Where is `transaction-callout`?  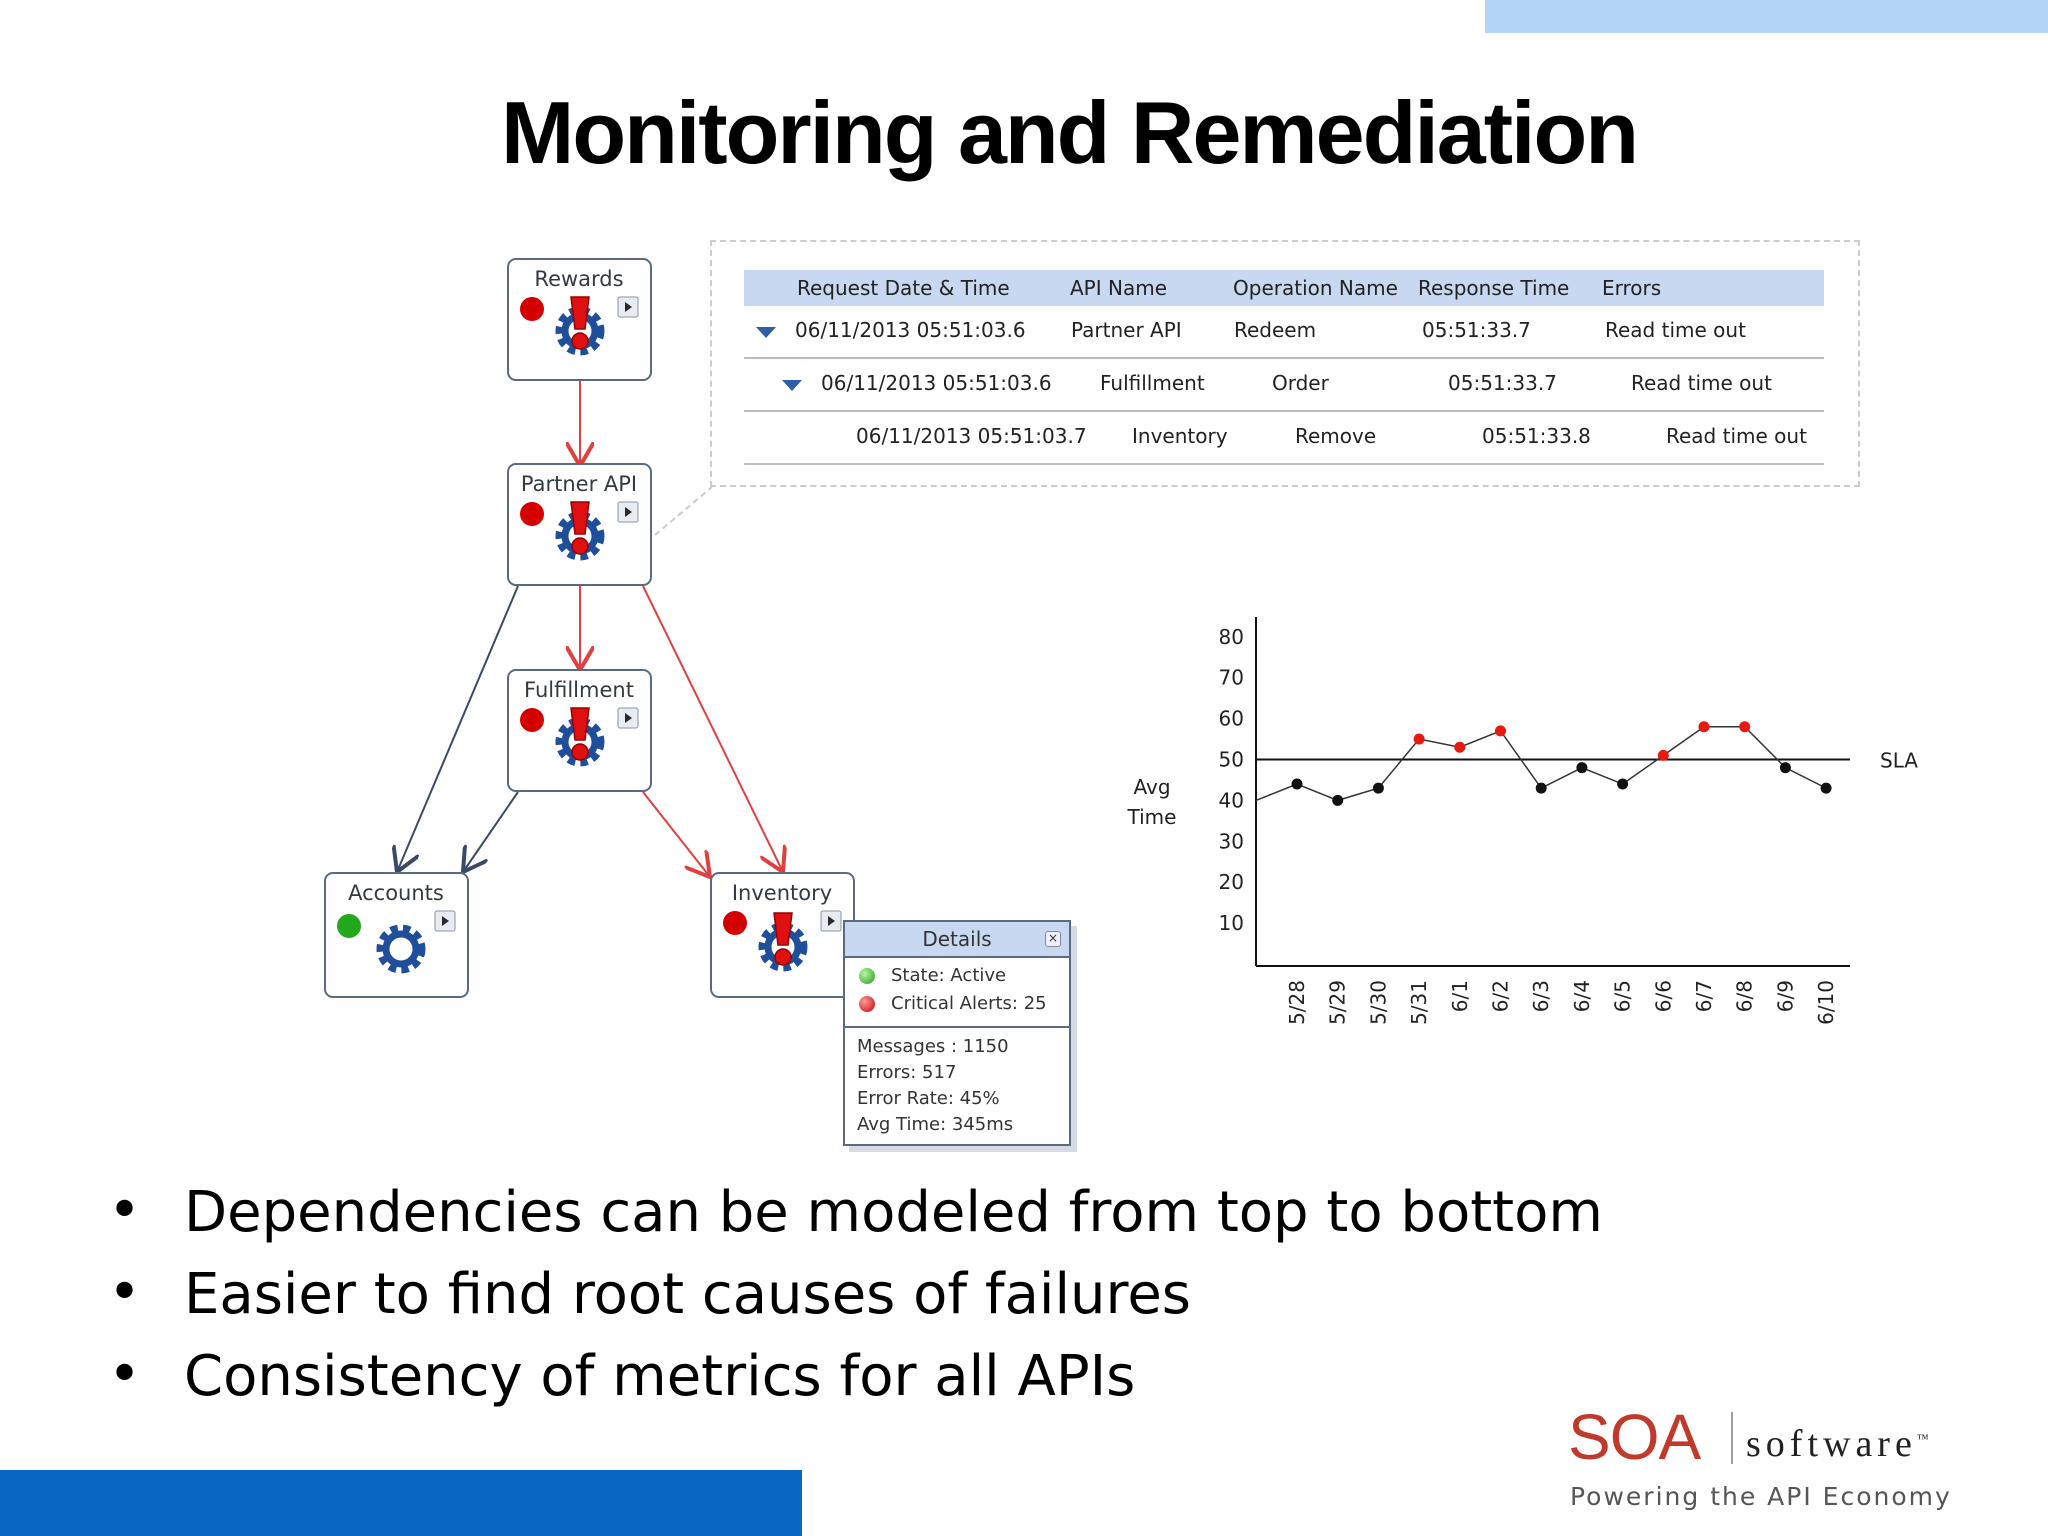 transaction-callout is located at coordinates (1285, 363).